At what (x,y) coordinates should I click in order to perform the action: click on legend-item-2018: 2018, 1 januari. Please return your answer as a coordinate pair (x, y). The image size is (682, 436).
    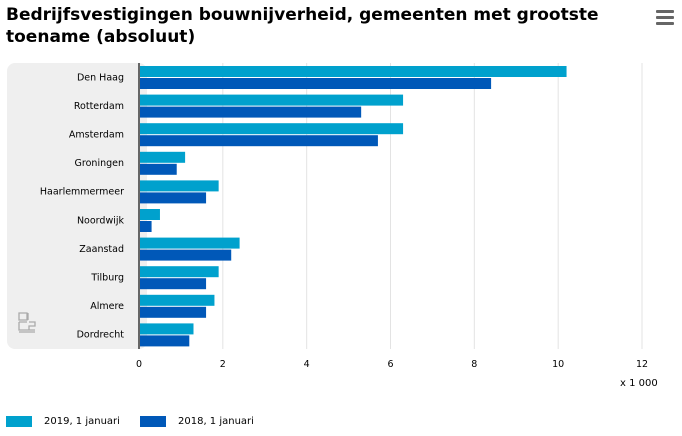
    Looking at the image, I should click on (207, 421).